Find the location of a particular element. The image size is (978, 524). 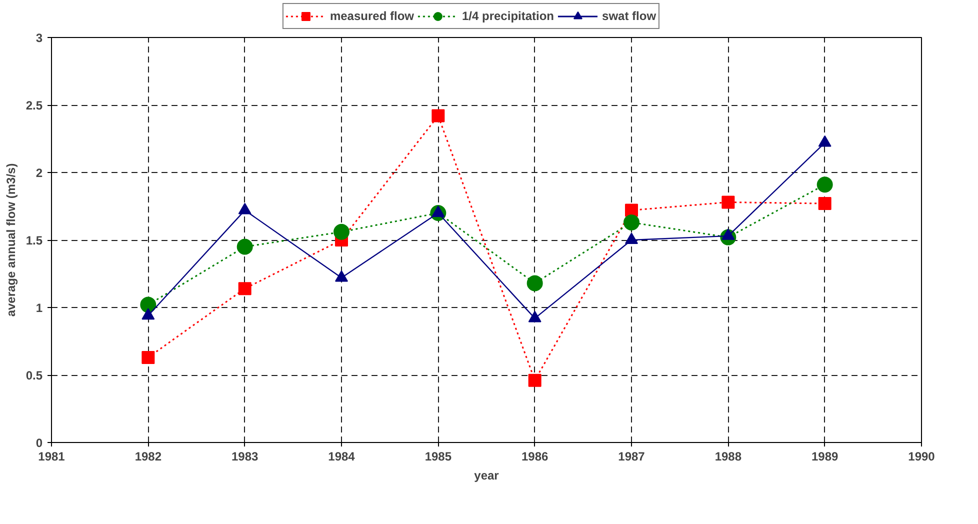

x-tick-label: 1987 is located at coordinates (632, 457).